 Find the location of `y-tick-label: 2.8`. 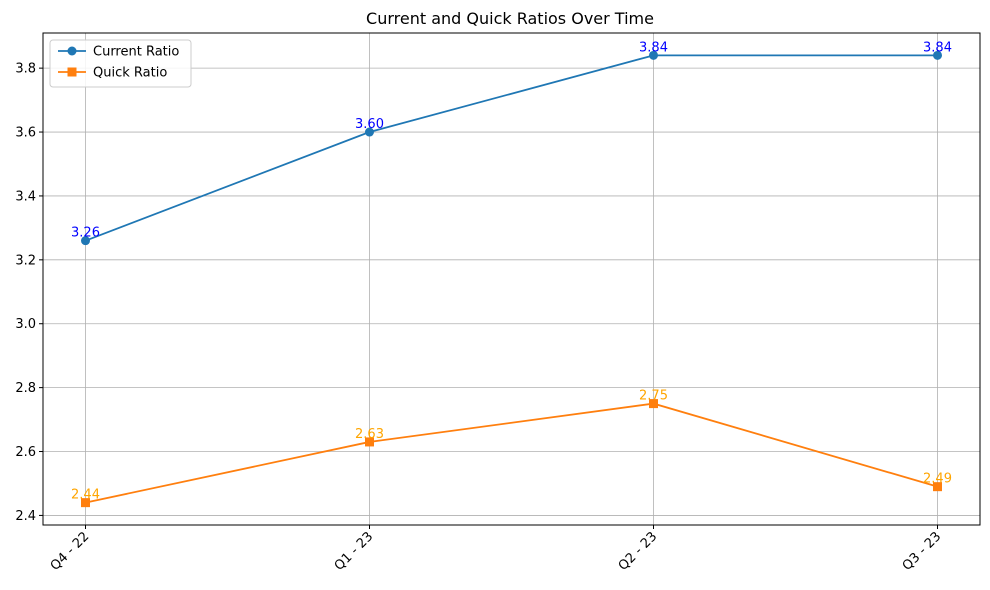

y-tick-label: 2.8 is located at coordinates (25, 388).